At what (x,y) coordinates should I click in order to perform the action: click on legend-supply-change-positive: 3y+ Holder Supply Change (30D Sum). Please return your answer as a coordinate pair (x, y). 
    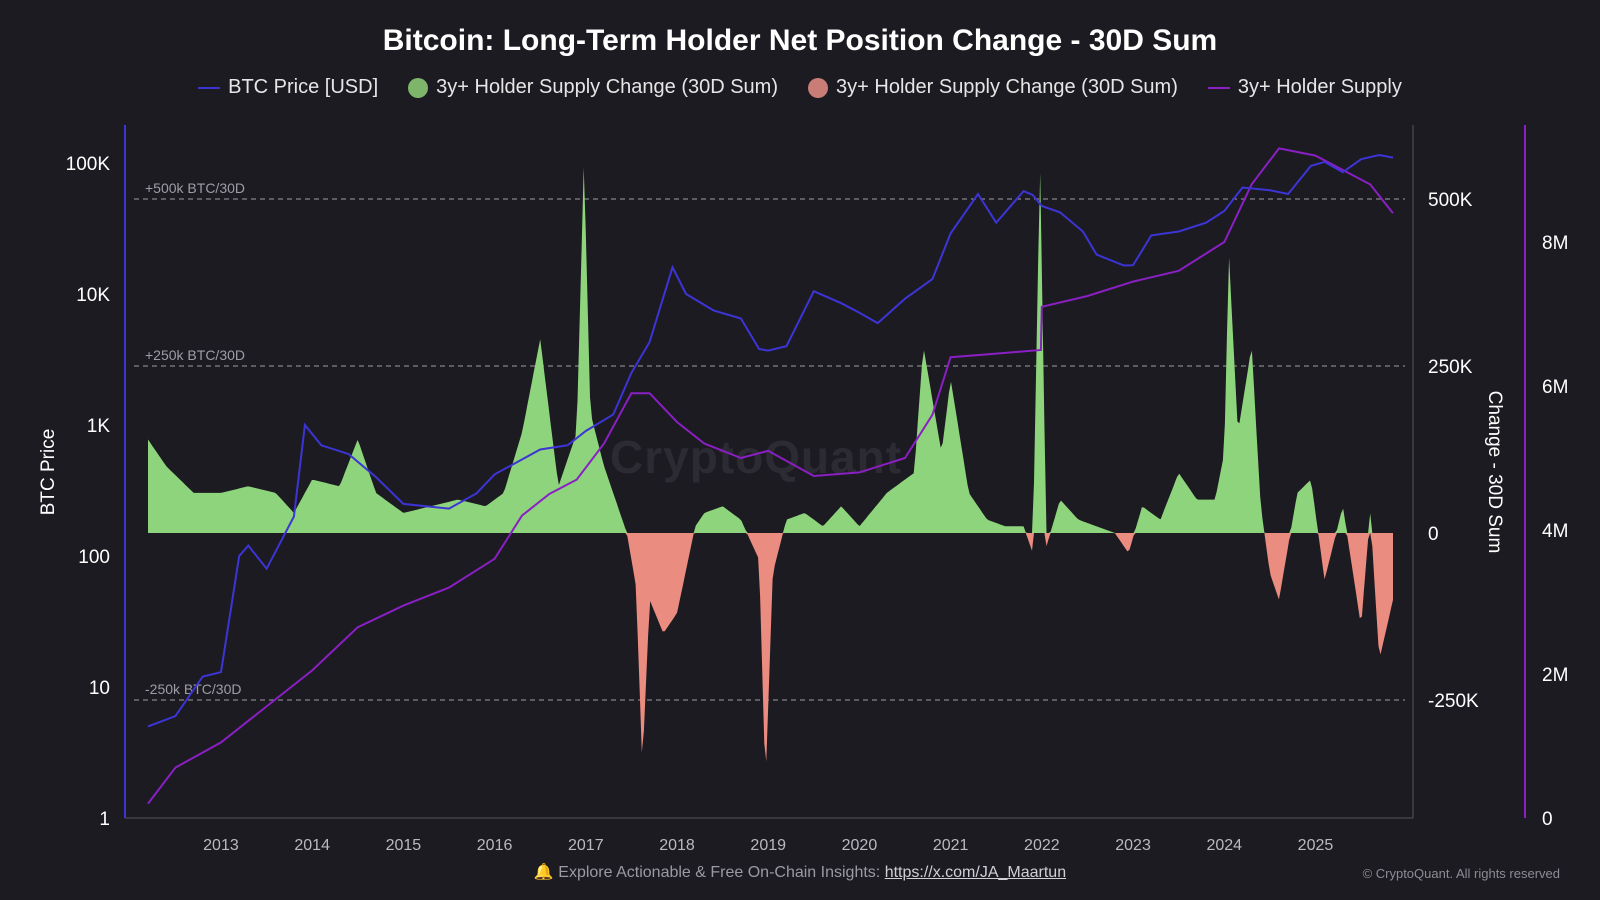
    Looking at the image, I should click on (593, 87).